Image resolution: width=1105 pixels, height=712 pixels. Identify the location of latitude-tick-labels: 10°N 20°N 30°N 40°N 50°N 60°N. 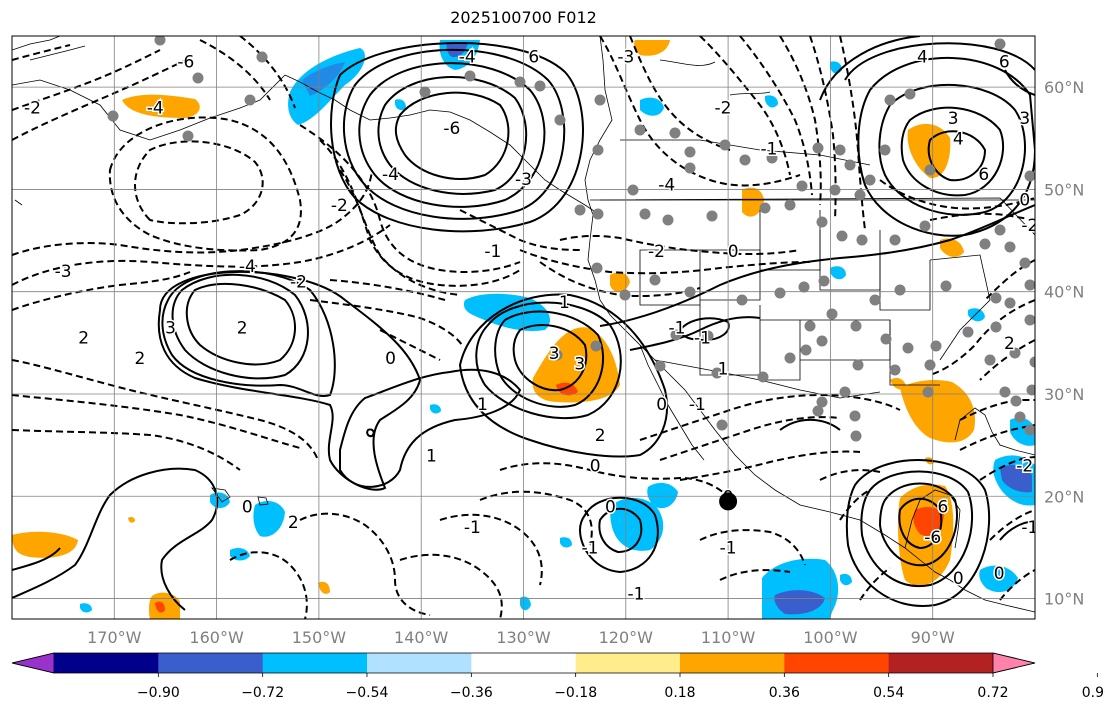
(1064, 343).